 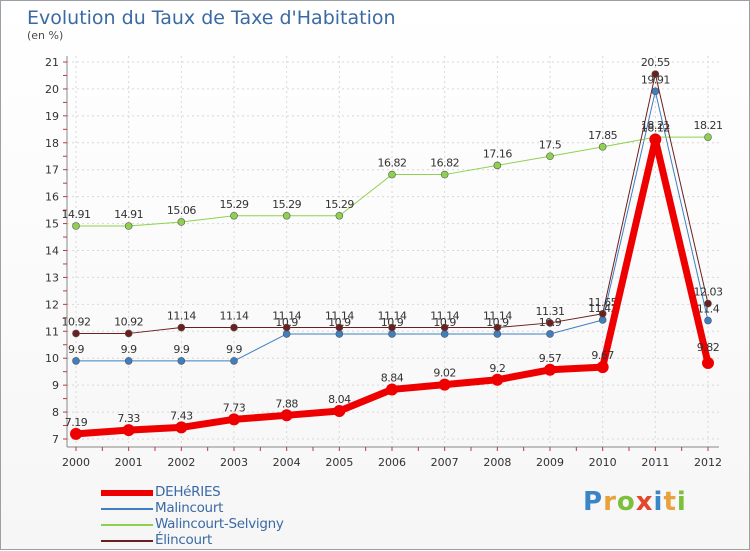 I want to click on y-tick-label: 14, so click(x=52, y=251).